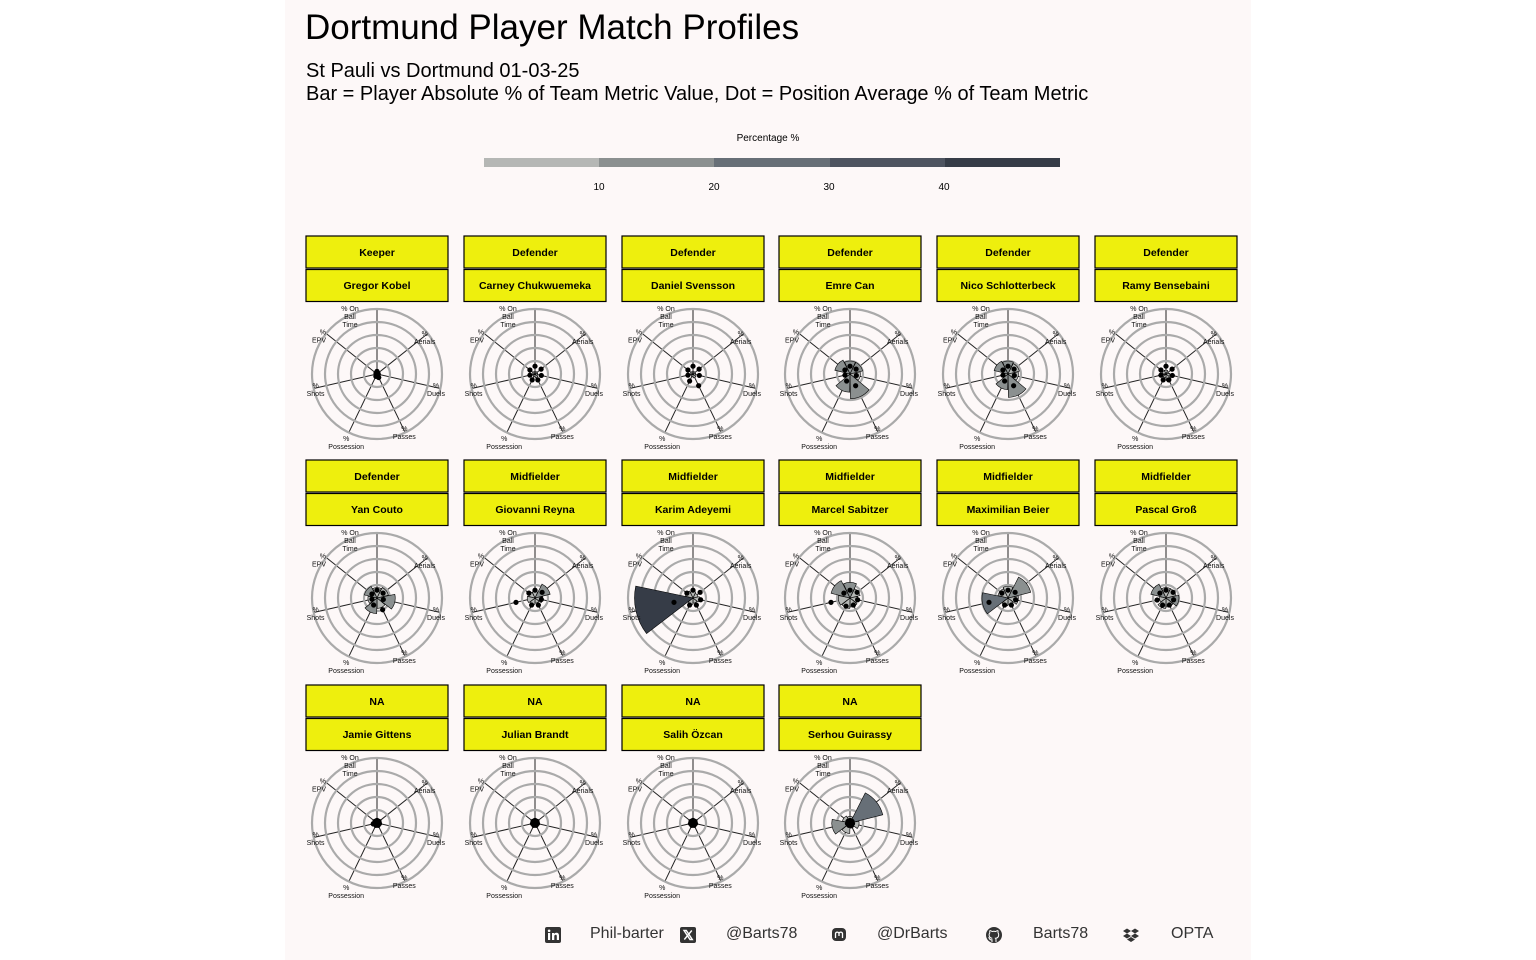  I want to click on strip-position-label: NA, so click(377, 702).